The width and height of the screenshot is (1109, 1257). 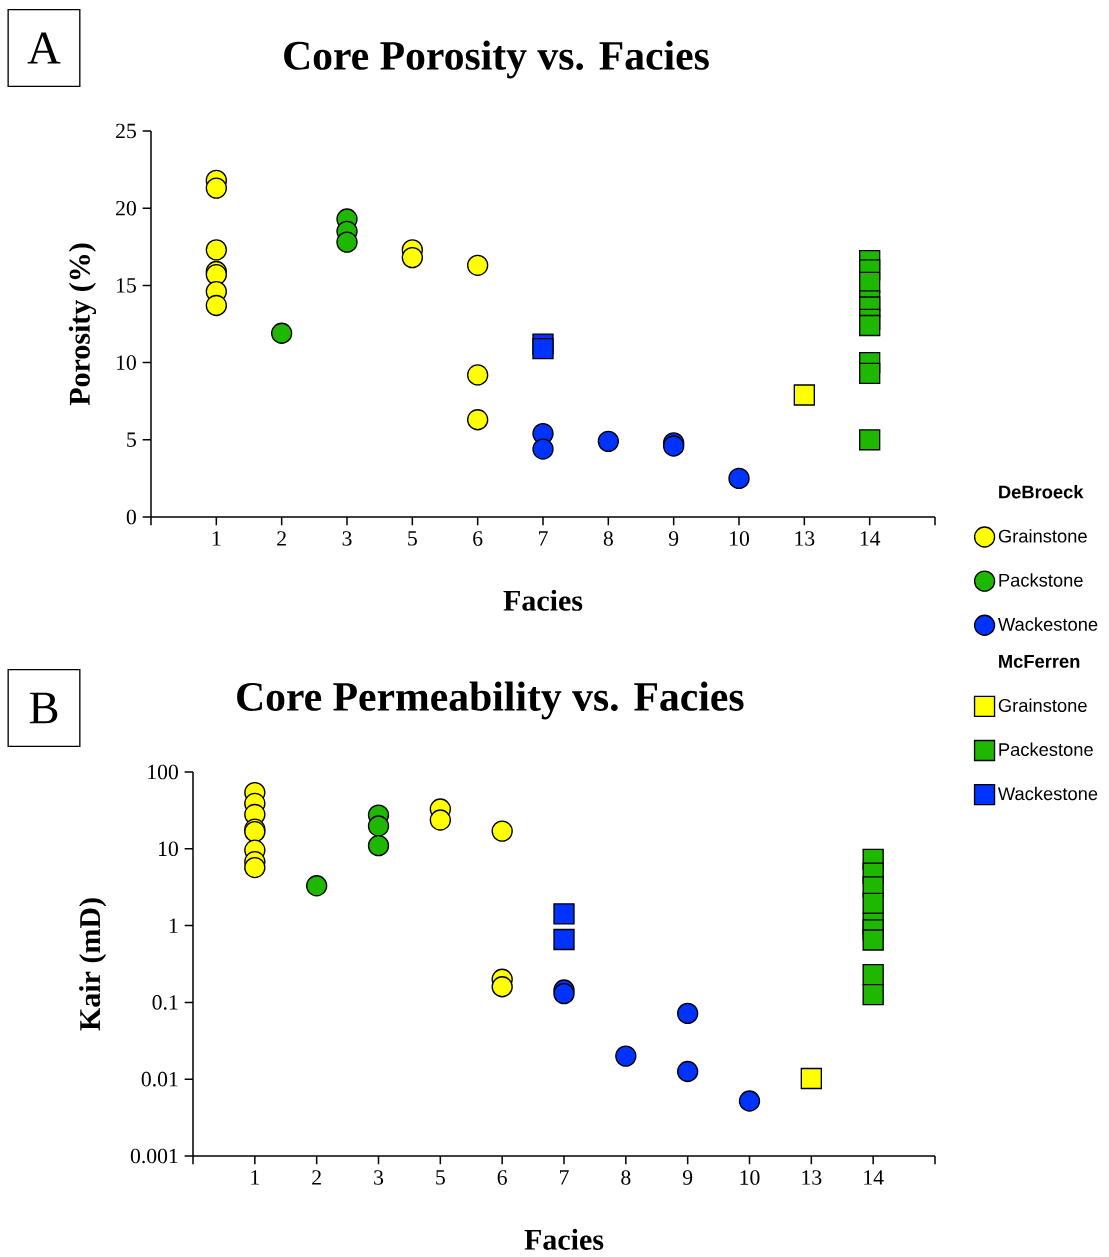 I want to click on text: B, so click(x=43, y=708).